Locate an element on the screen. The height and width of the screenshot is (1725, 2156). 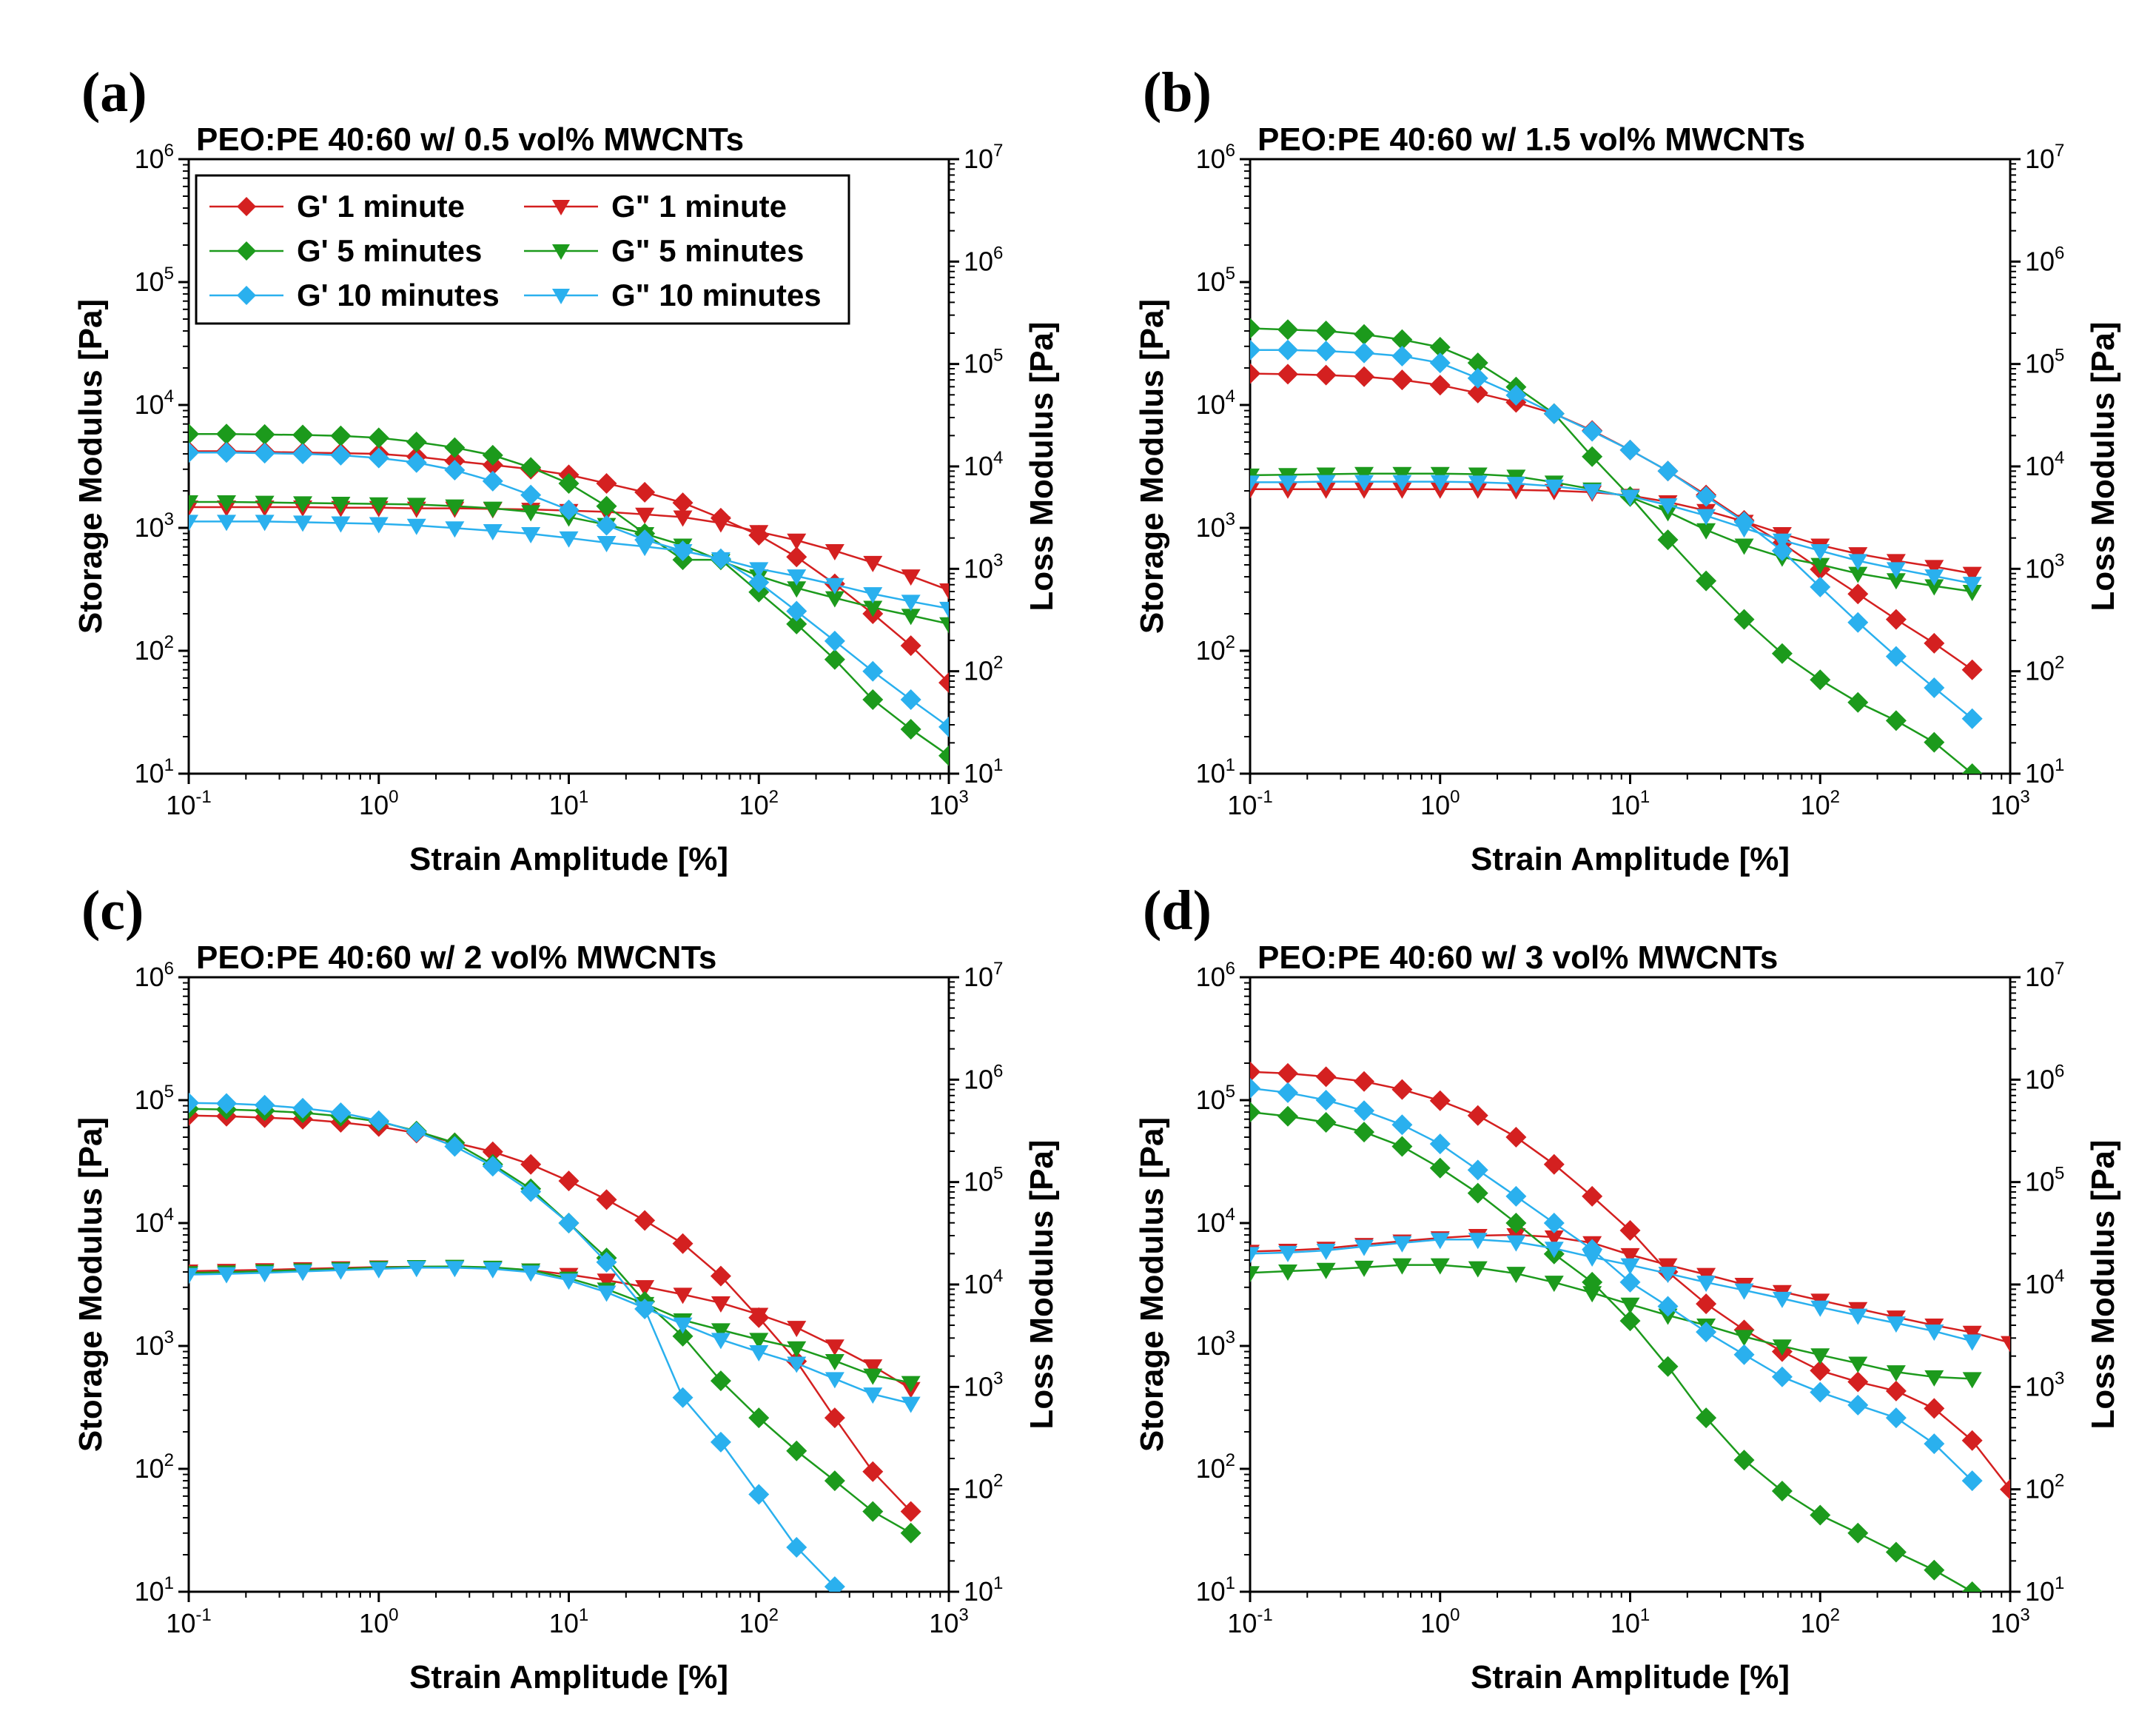
y-tick-label: 10⁵ is located at coordinates (154, 280).